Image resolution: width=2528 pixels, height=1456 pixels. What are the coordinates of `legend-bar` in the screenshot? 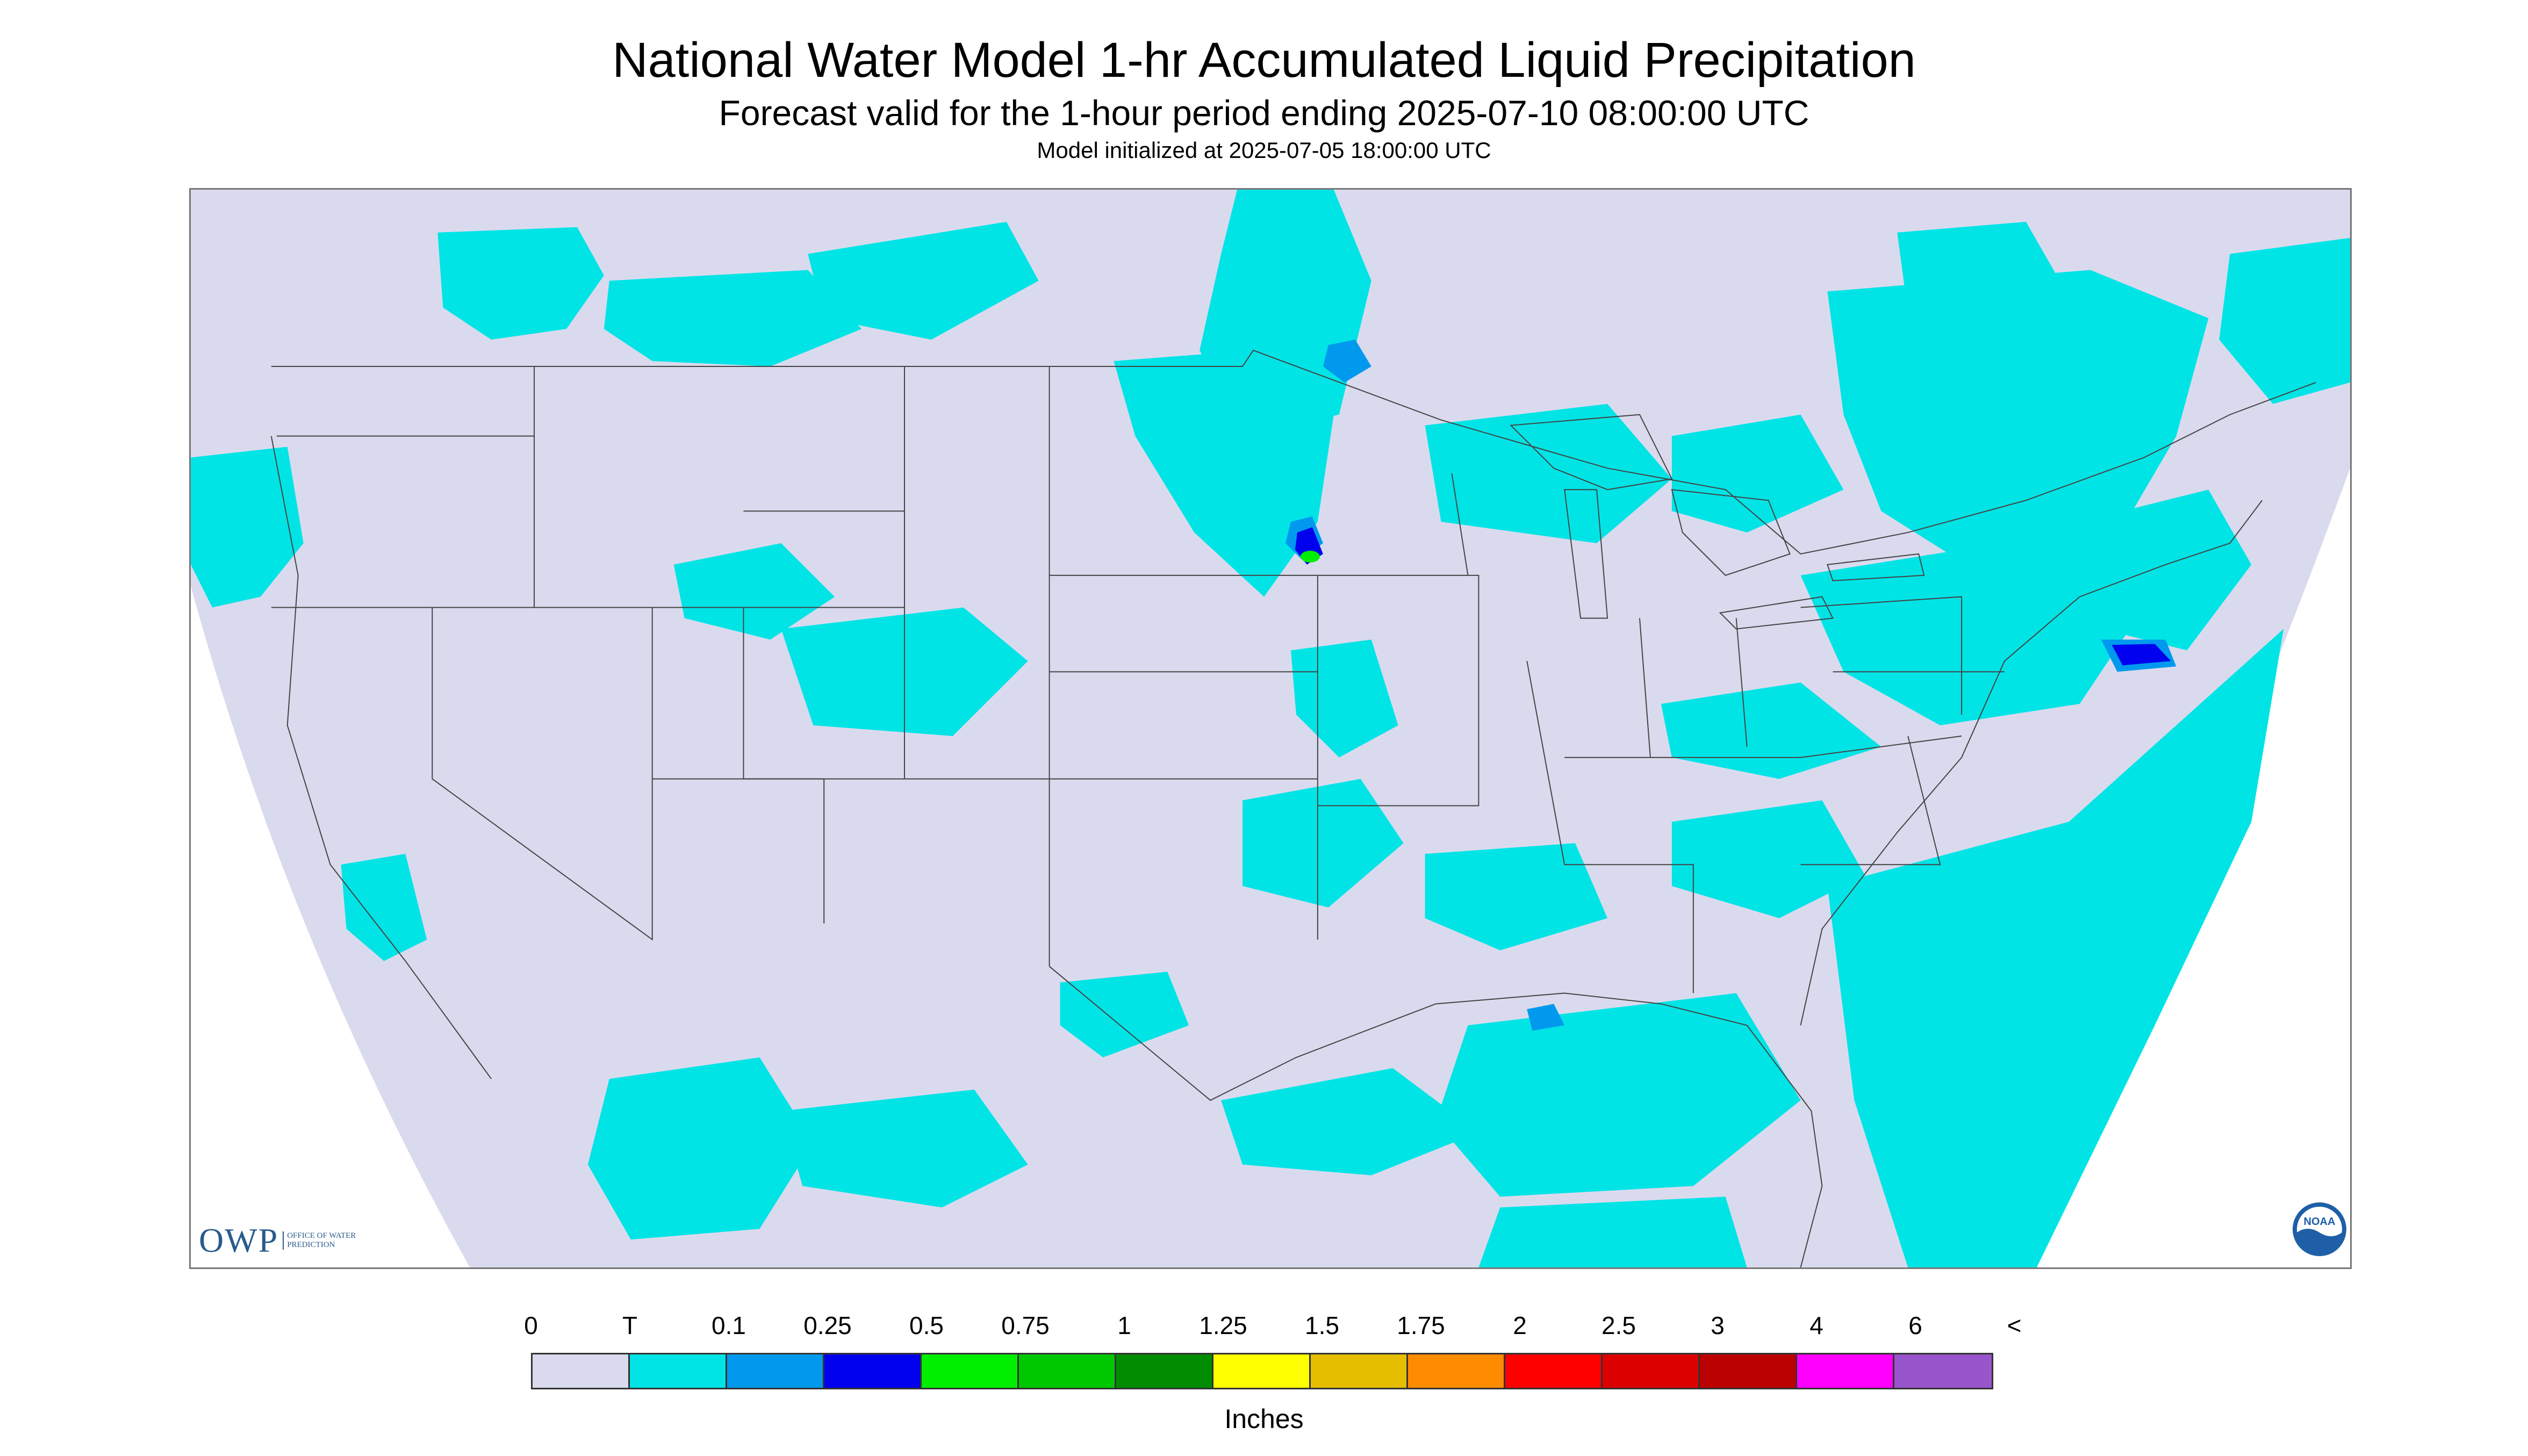 It's located at (1262, 1371).